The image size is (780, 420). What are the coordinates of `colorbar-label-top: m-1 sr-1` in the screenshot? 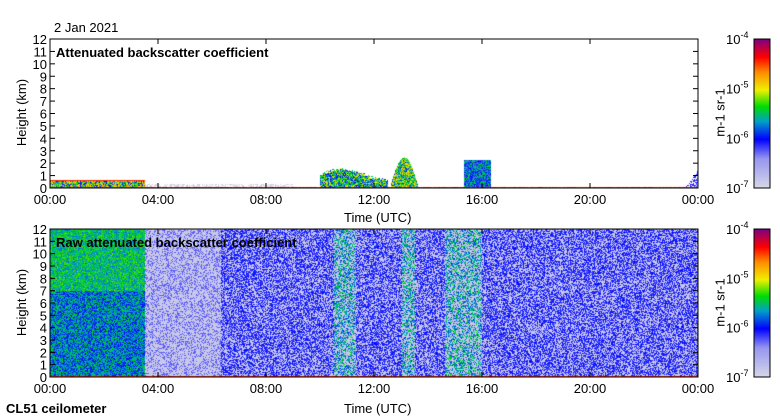 It's located at (720, 112).